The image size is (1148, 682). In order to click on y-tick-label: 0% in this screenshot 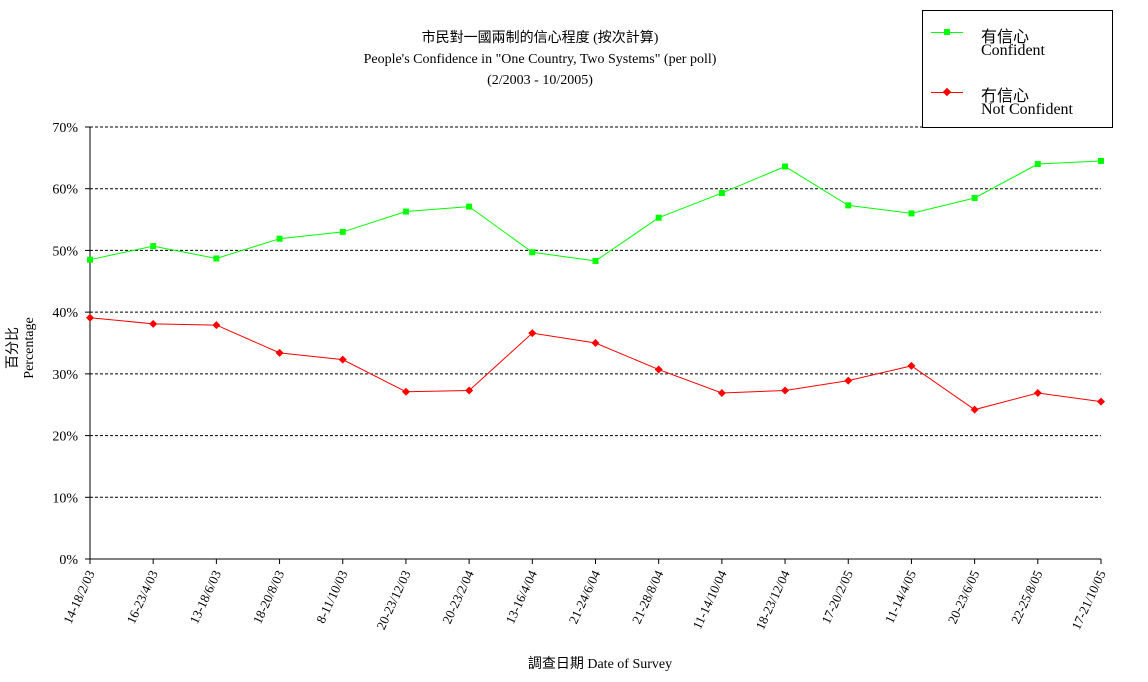, I will do `click(68, 560)`.